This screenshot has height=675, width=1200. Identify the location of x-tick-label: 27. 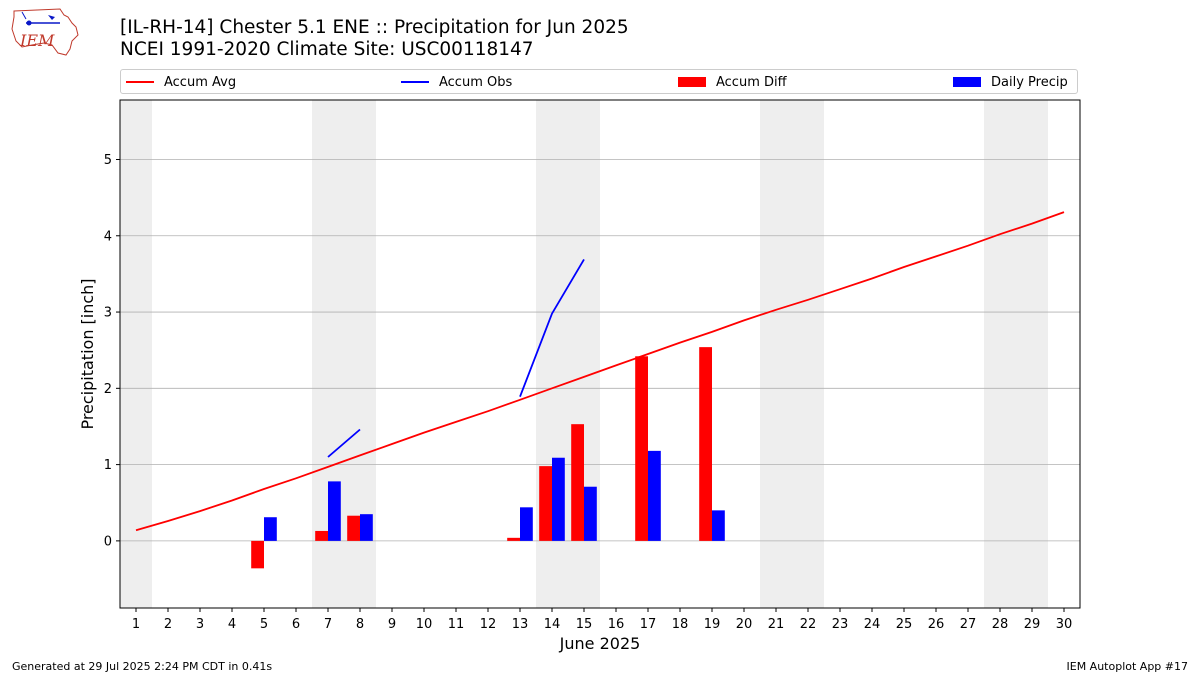
(968, 624).